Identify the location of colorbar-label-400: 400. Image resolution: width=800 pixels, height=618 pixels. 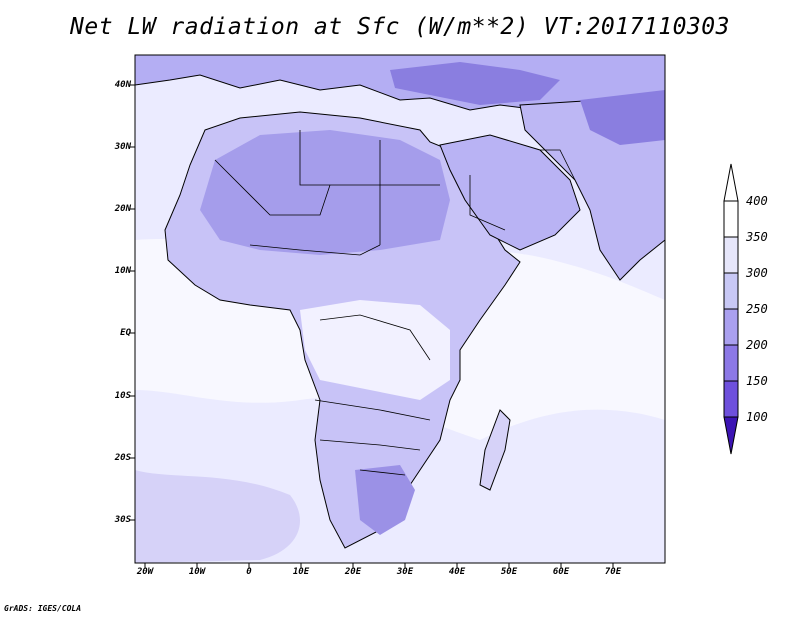
(757, 201).